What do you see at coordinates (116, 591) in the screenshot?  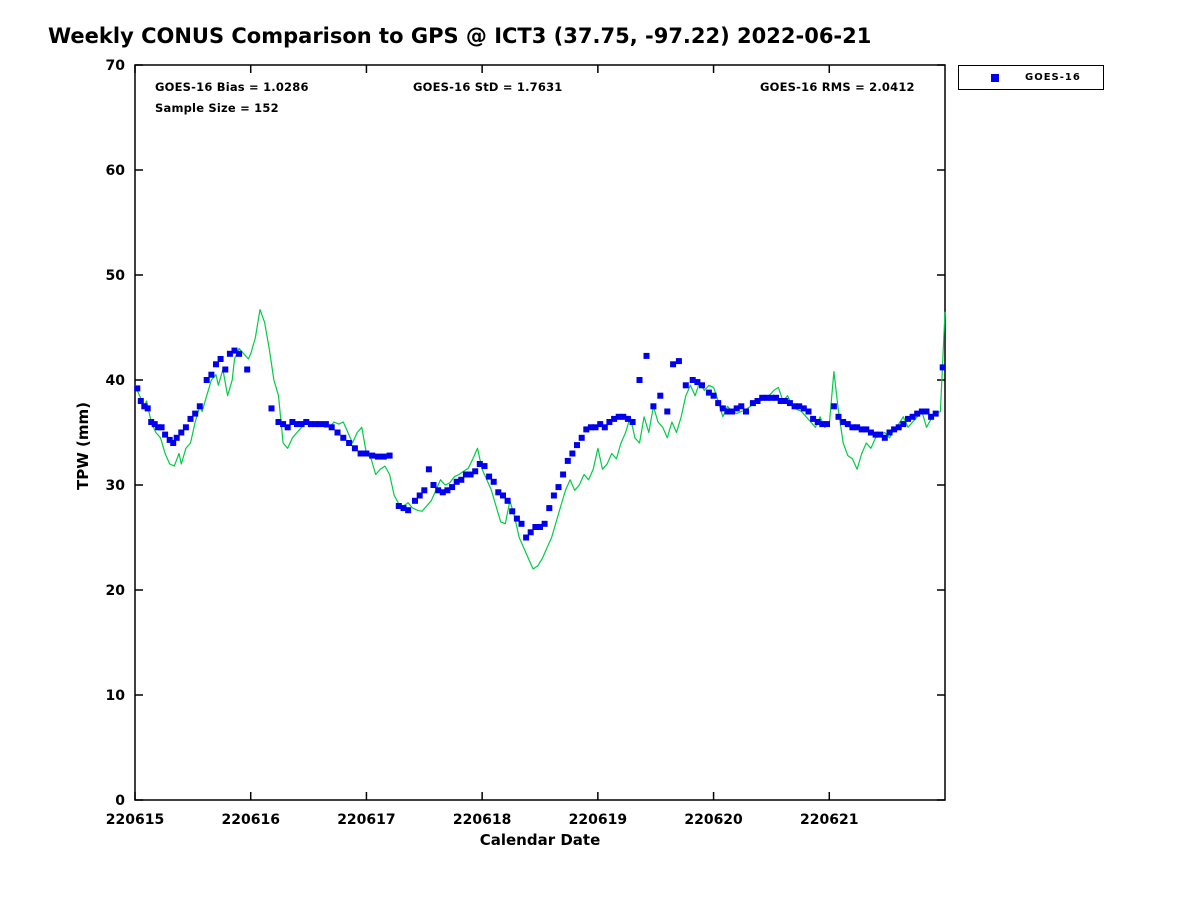 I see `y-tick-label: 20` at bounding box center [116, 591].